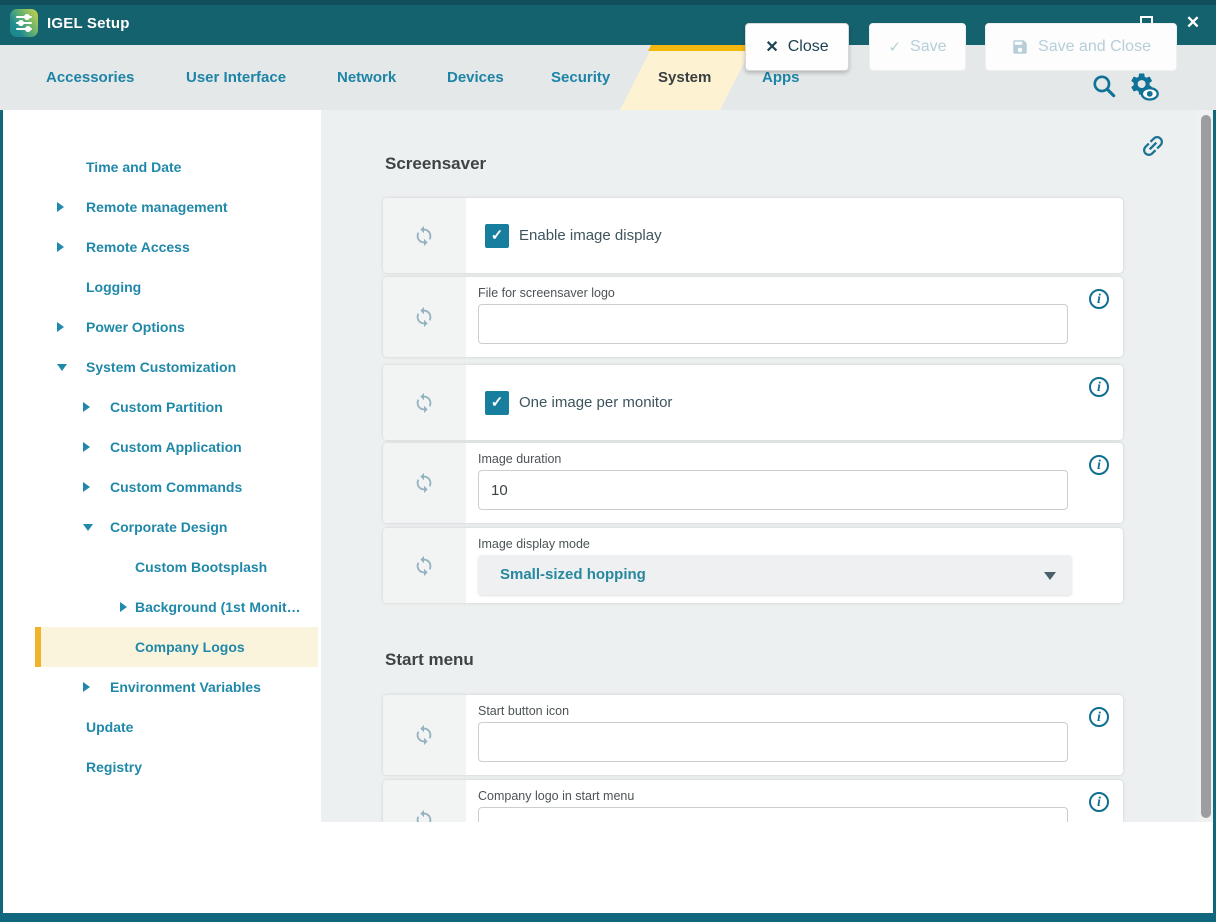  Describe the element at coordinates (162, 527) in the screenshot. I see `nav-item-corporate-design: Corporate Design` at that location.